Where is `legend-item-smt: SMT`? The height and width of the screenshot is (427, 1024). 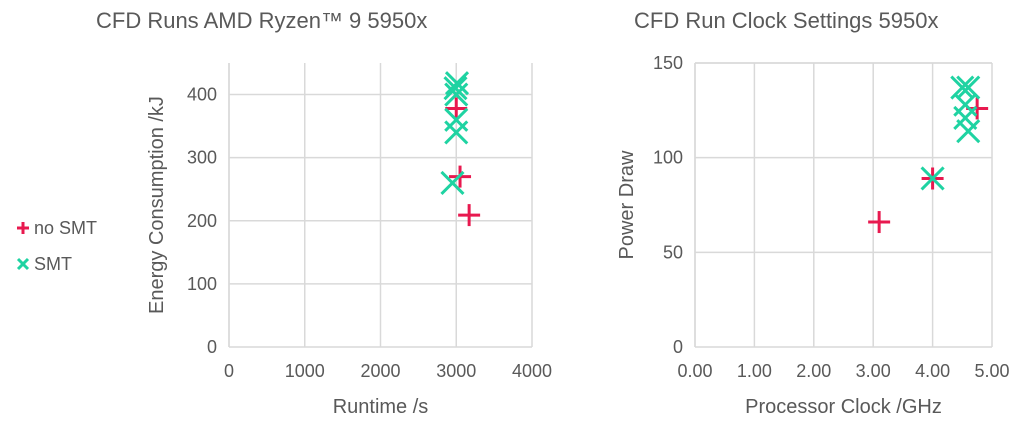
legend-item-smt: SMT is located at coordinates (56, 264).